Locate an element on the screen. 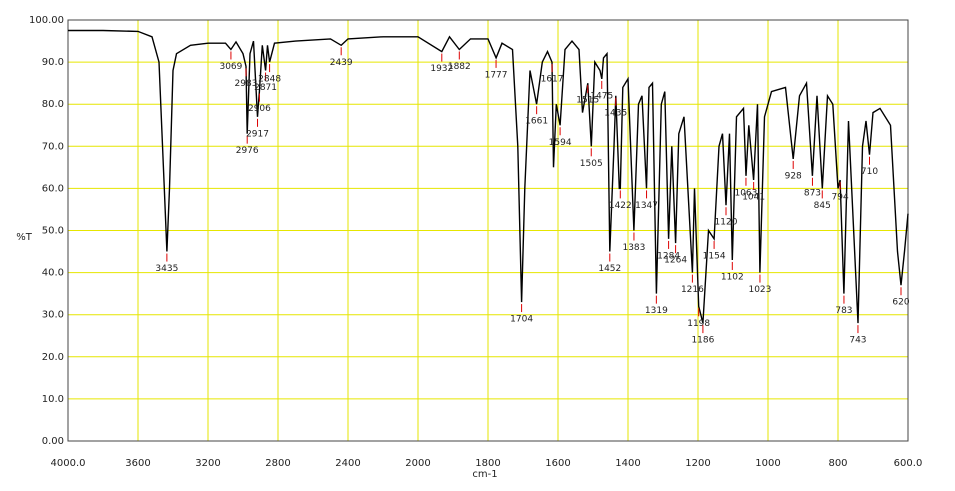 This screenshot has width=955, height=491. peak-label: 2848 is located at coordinates (269, 80).